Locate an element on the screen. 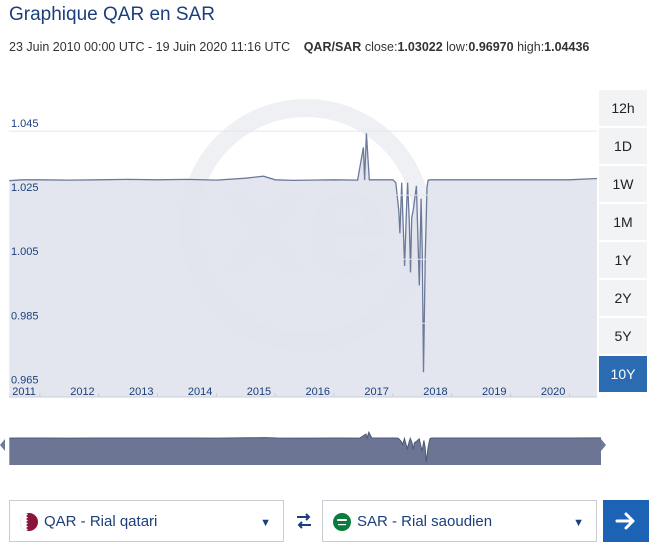 Image resolution: width=660 pixels, height=556 pixels. y-tick-label: 1.005 is located at coordinates (25, 252).